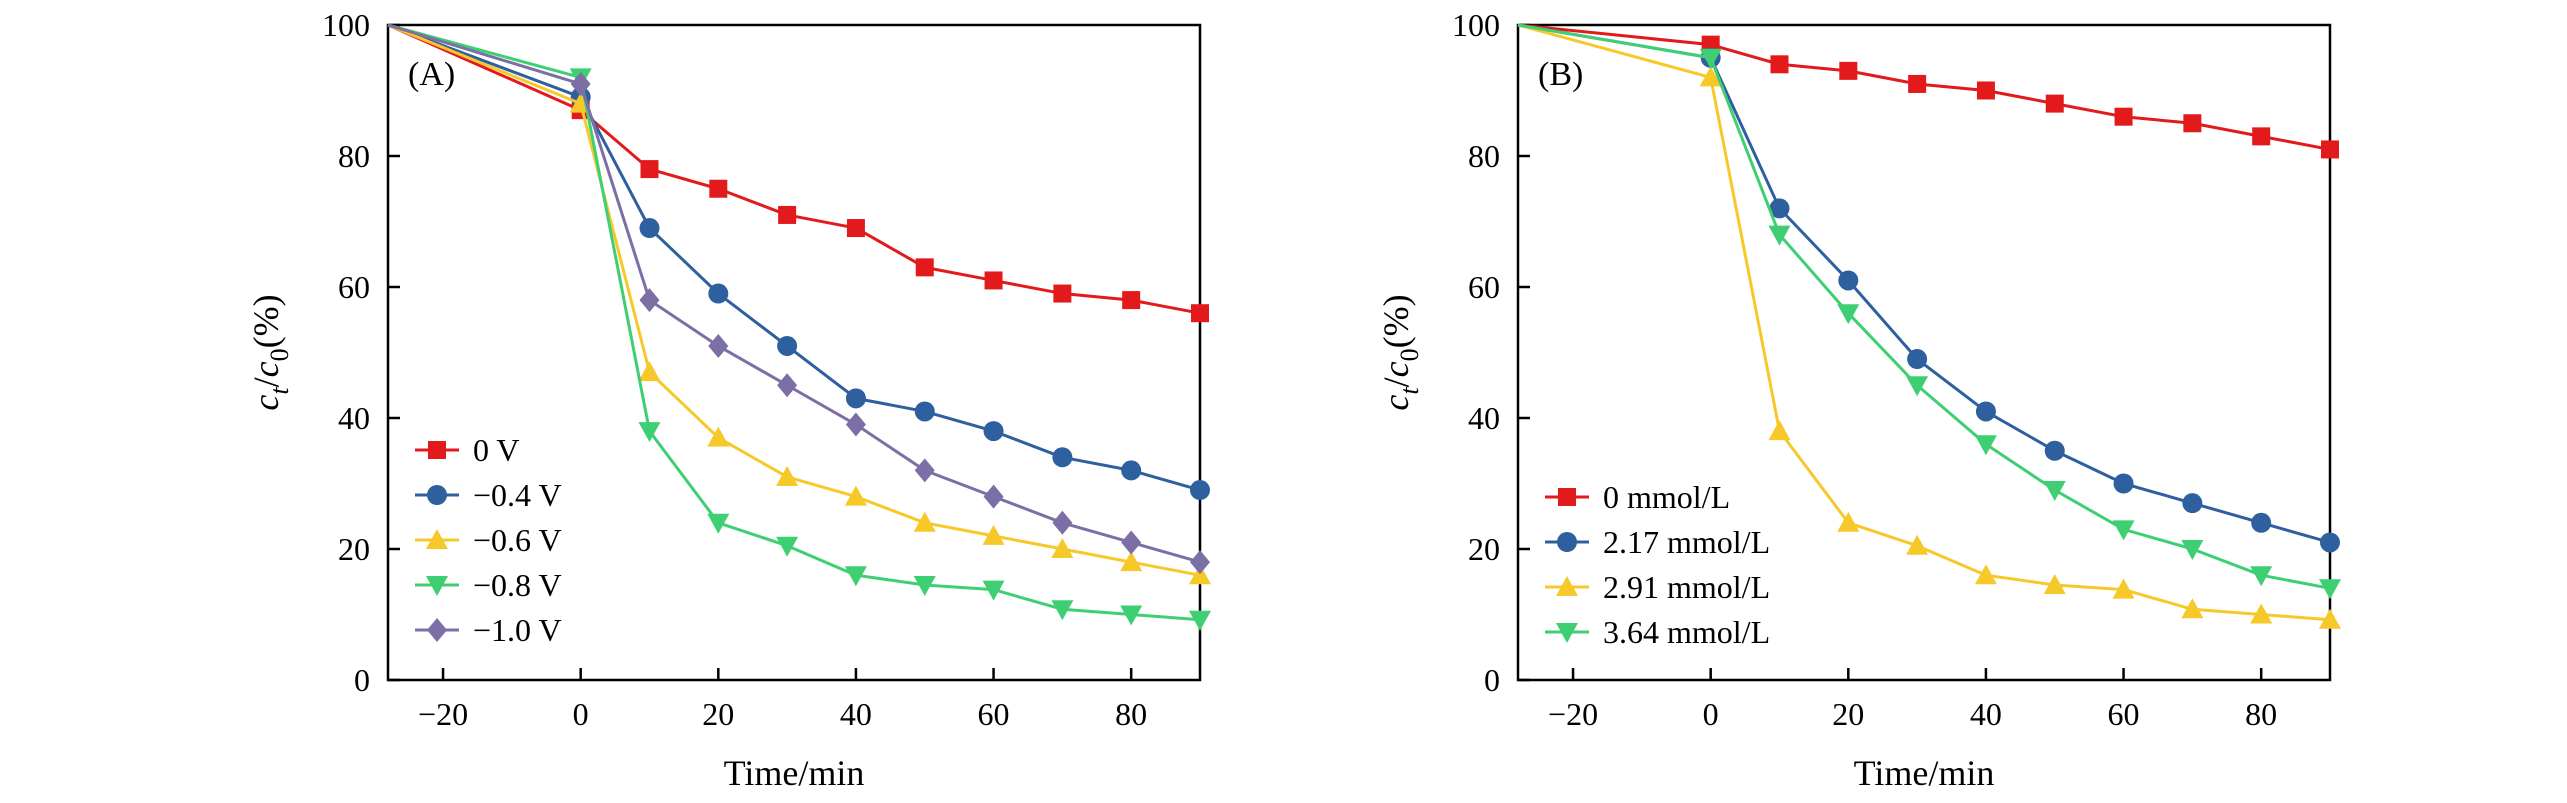 Image resolution: width=2567 pixels, height=803 pixels. Describe the element at coordinates (279, 391) in the screenshot. I see `y-axis-label-part: t` at that location.